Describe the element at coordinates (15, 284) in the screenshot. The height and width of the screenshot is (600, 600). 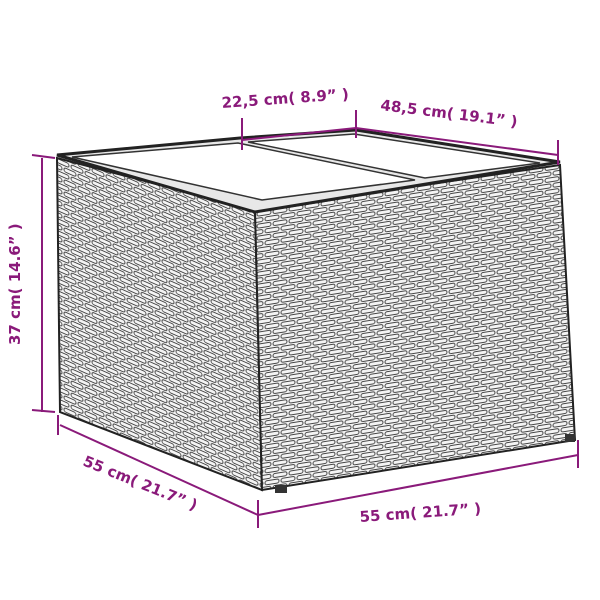
I see `dim-height: 37 cm( 14.6” )` at that location.